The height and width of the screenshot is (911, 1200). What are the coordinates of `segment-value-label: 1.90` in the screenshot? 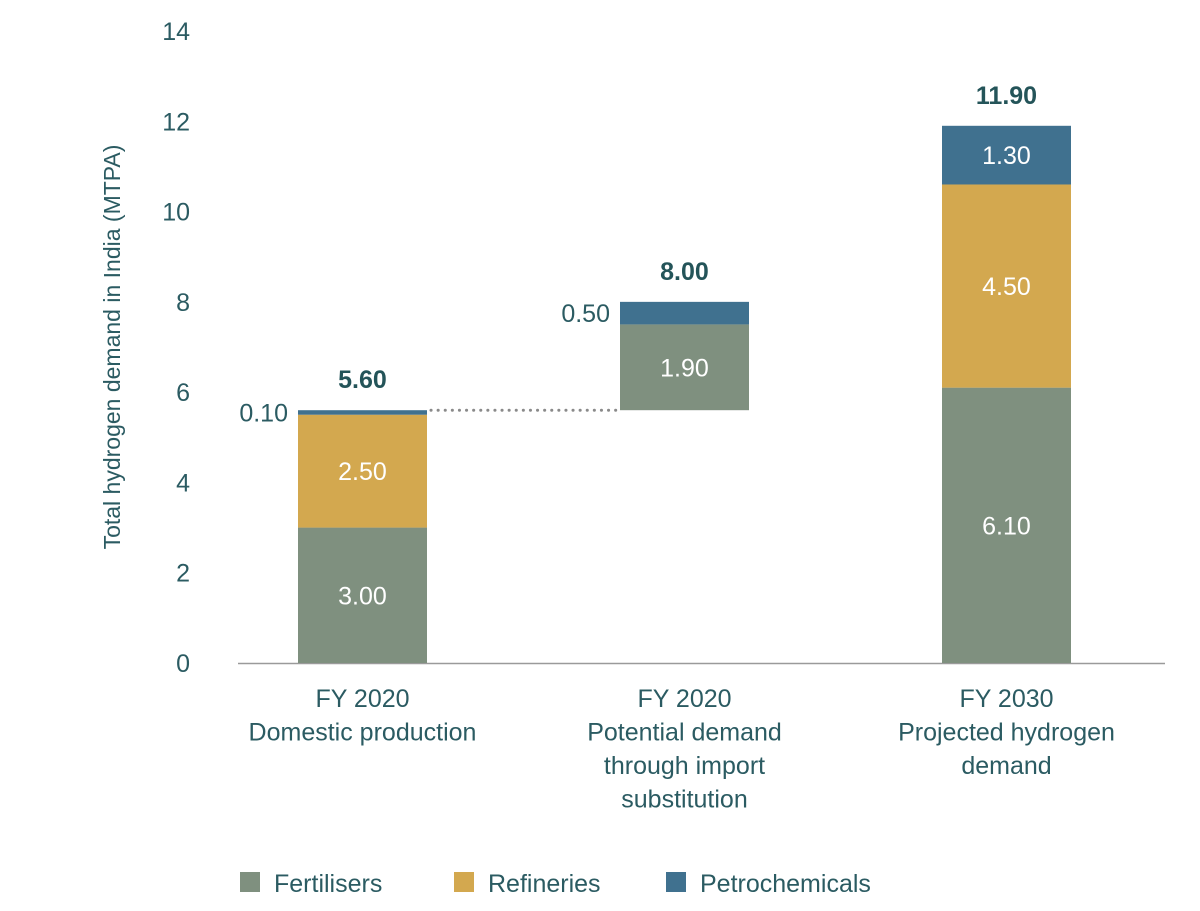 It's located at (684, 368).